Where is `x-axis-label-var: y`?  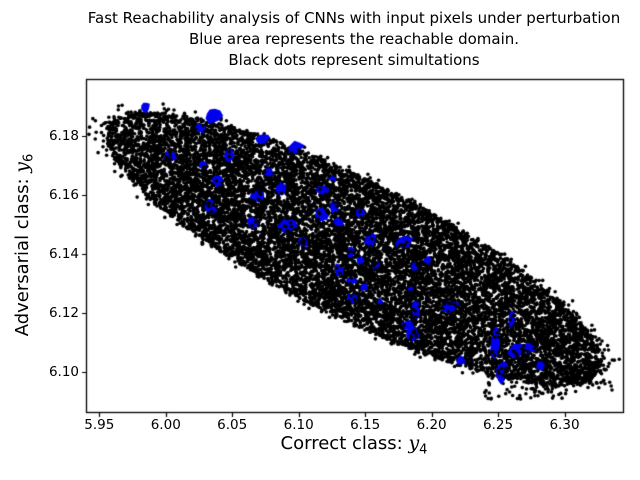 x-axis-label-var: y is located at coordinates (414, 443).